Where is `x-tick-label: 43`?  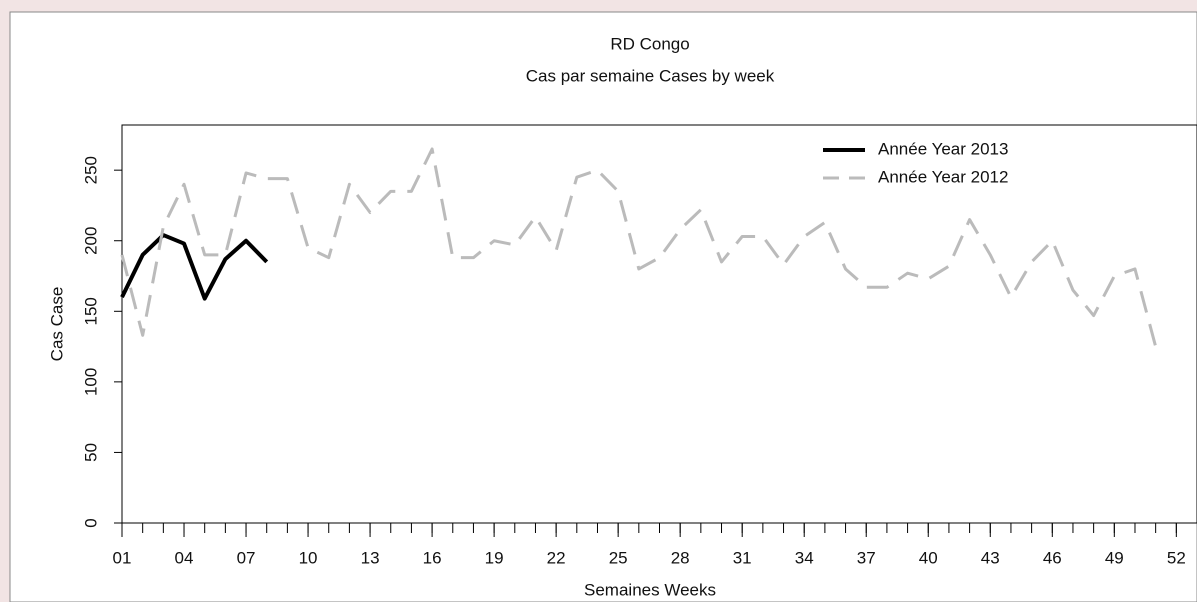
x-tick-label: 43 is located at coordinates (990, 557).